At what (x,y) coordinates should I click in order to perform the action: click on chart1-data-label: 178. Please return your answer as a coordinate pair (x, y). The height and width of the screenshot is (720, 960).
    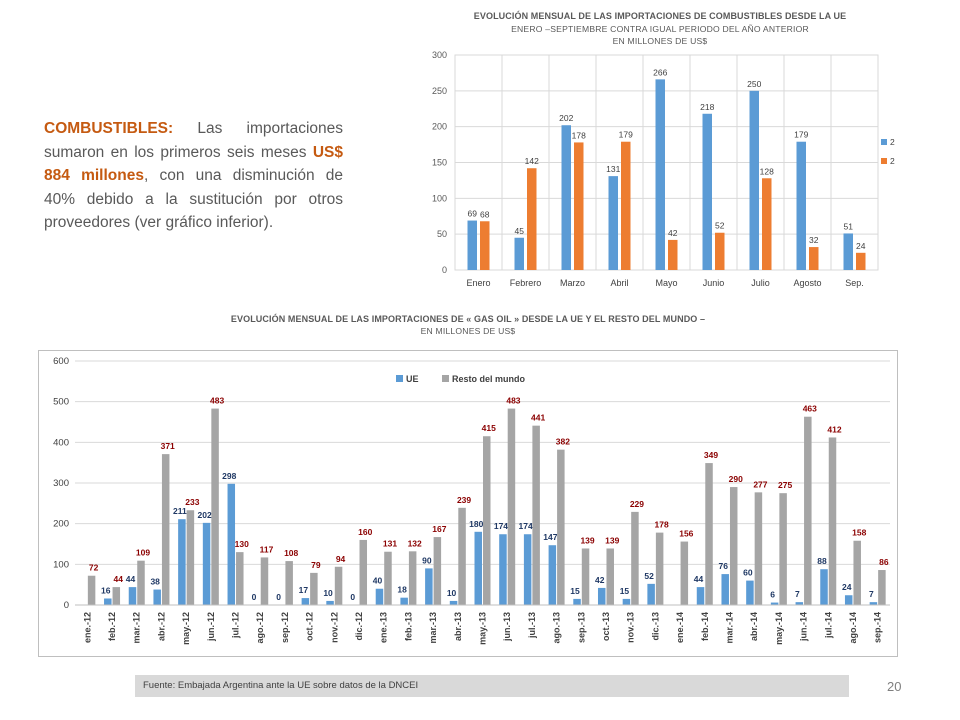
    Looking at the image, I should click on (579, 135).